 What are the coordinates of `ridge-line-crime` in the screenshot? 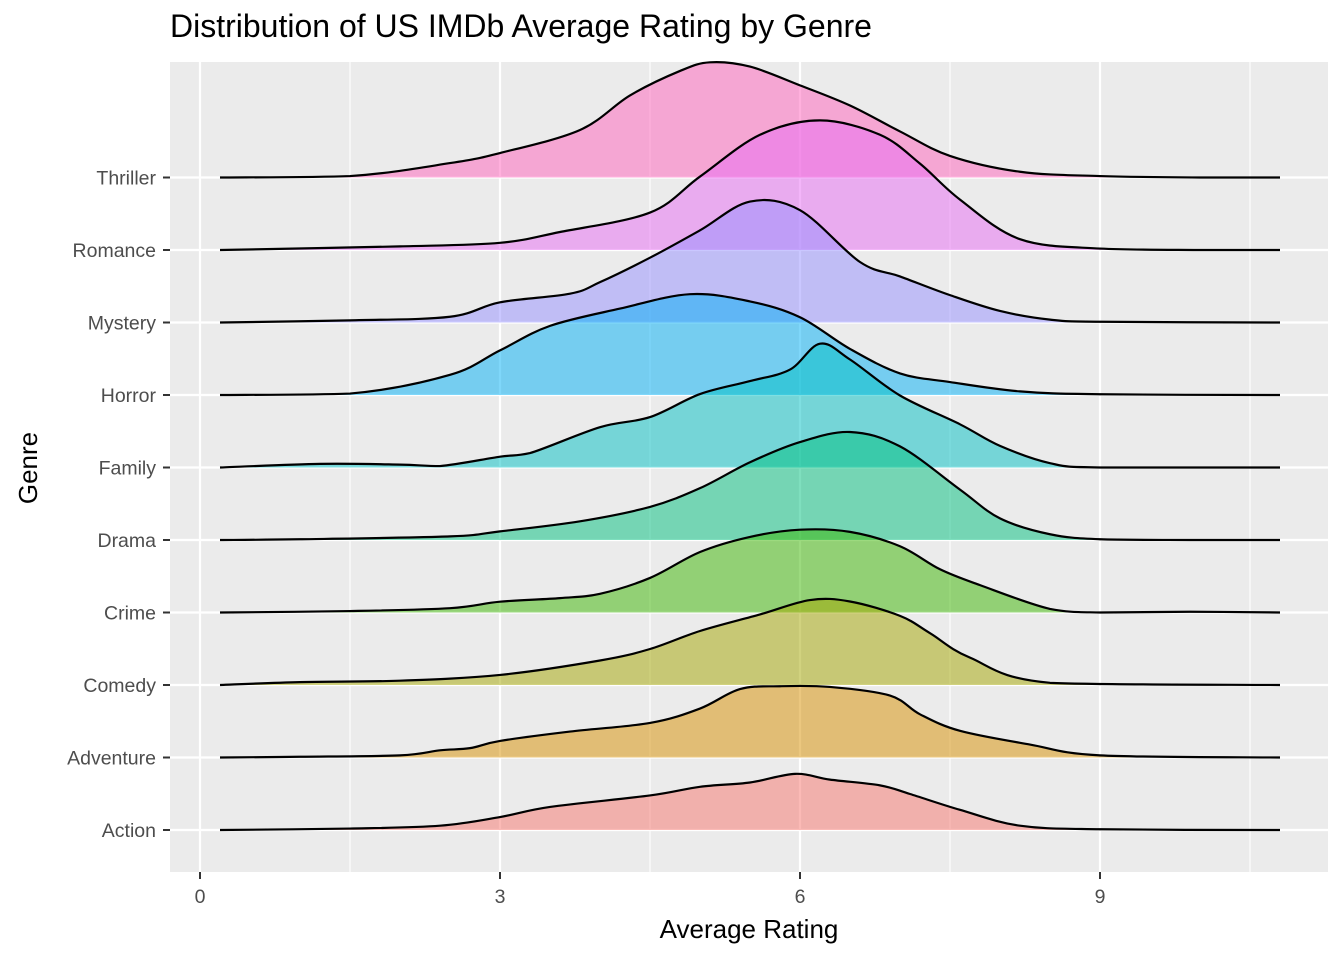 It's located at (750, 571).